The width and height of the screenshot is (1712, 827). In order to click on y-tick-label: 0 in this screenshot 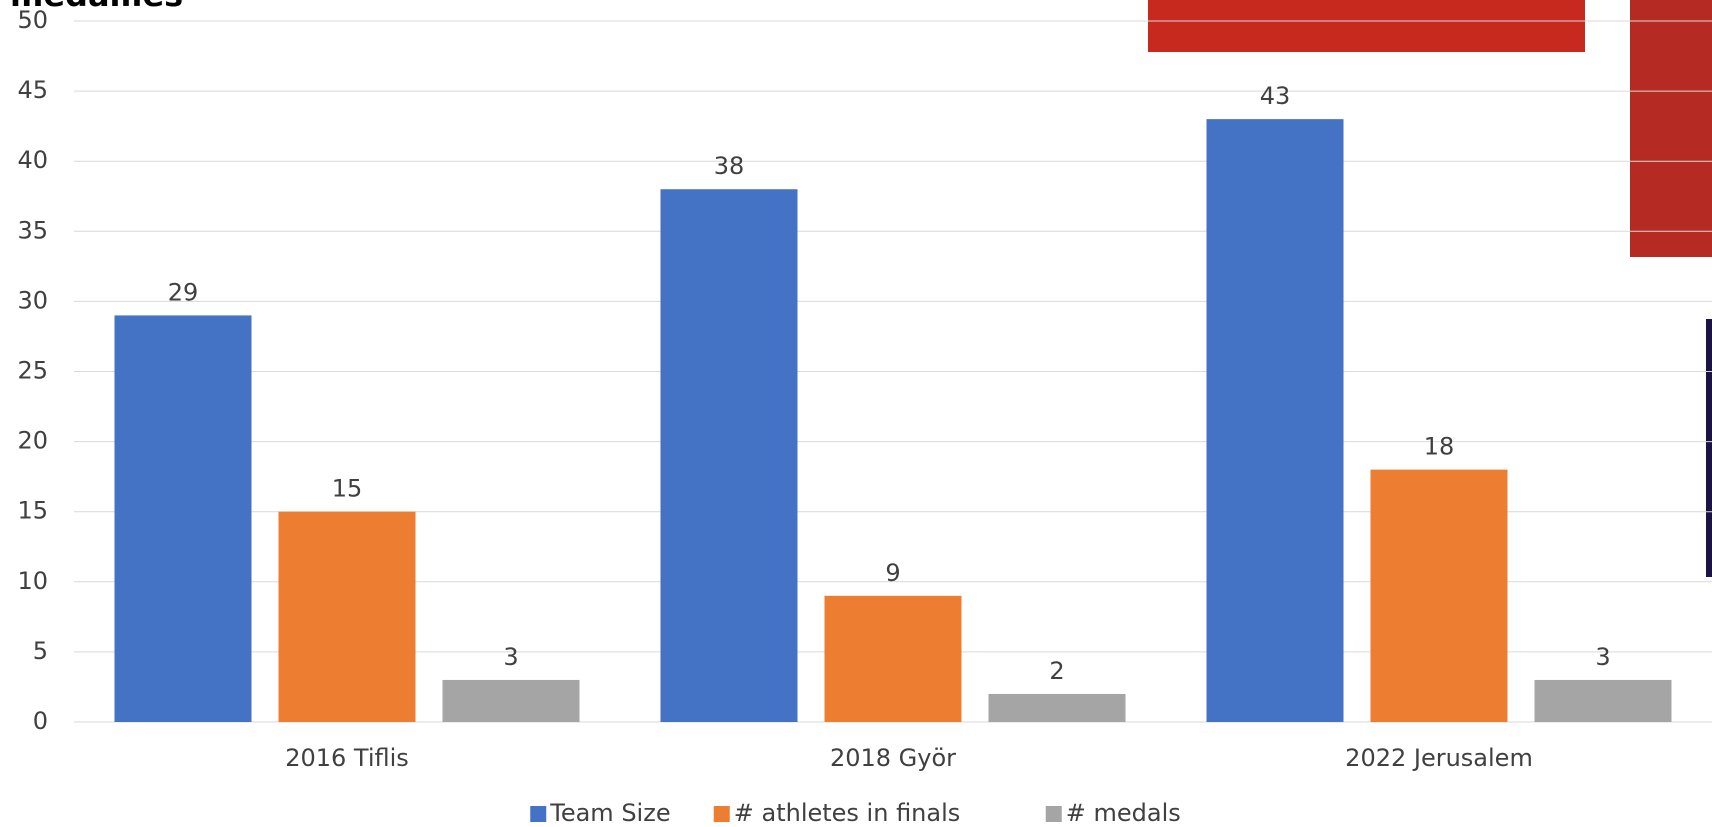, I will do `click(40, 721)`.